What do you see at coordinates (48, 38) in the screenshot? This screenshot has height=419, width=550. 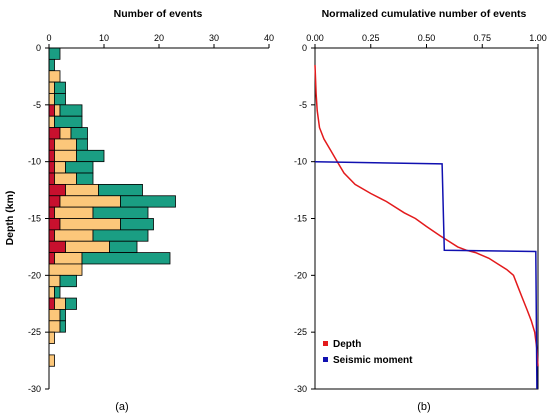 I see `x-tick-label: 0` at bounding box center [48, 38].